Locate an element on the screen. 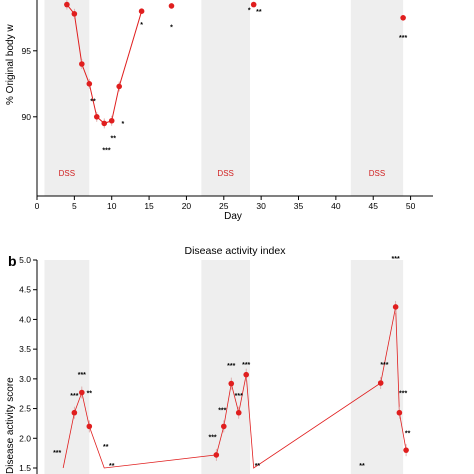 The width and height of the screenshot is (474, 474). x-tick-label: 0 is located at coordinates (37, 206).